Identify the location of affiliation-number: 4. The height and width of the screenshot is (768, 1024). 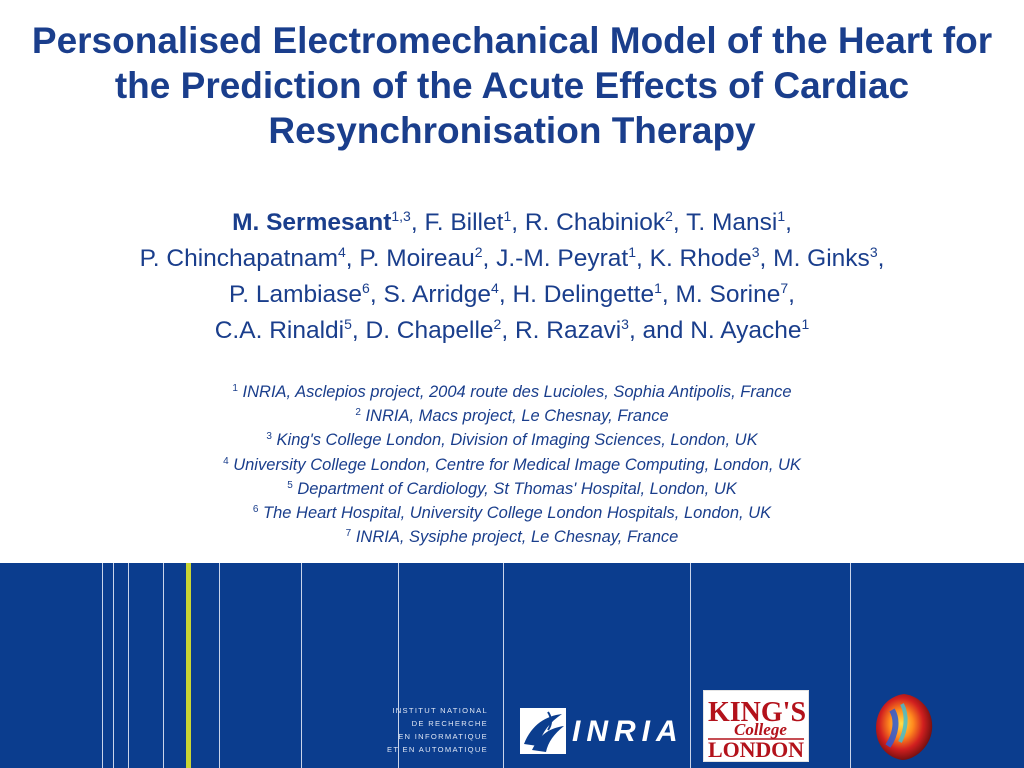
(226, 461).